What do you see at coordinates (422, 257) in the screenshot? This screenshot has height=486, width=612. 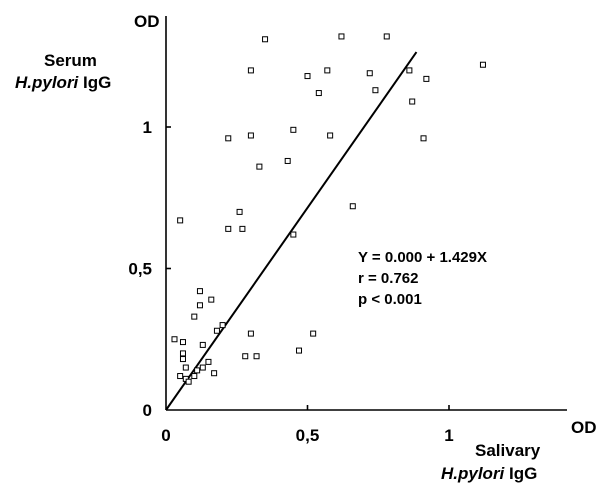 I see `regression-equation: Y = 0.000 + 1.429X` at bounding box center [422, 257].